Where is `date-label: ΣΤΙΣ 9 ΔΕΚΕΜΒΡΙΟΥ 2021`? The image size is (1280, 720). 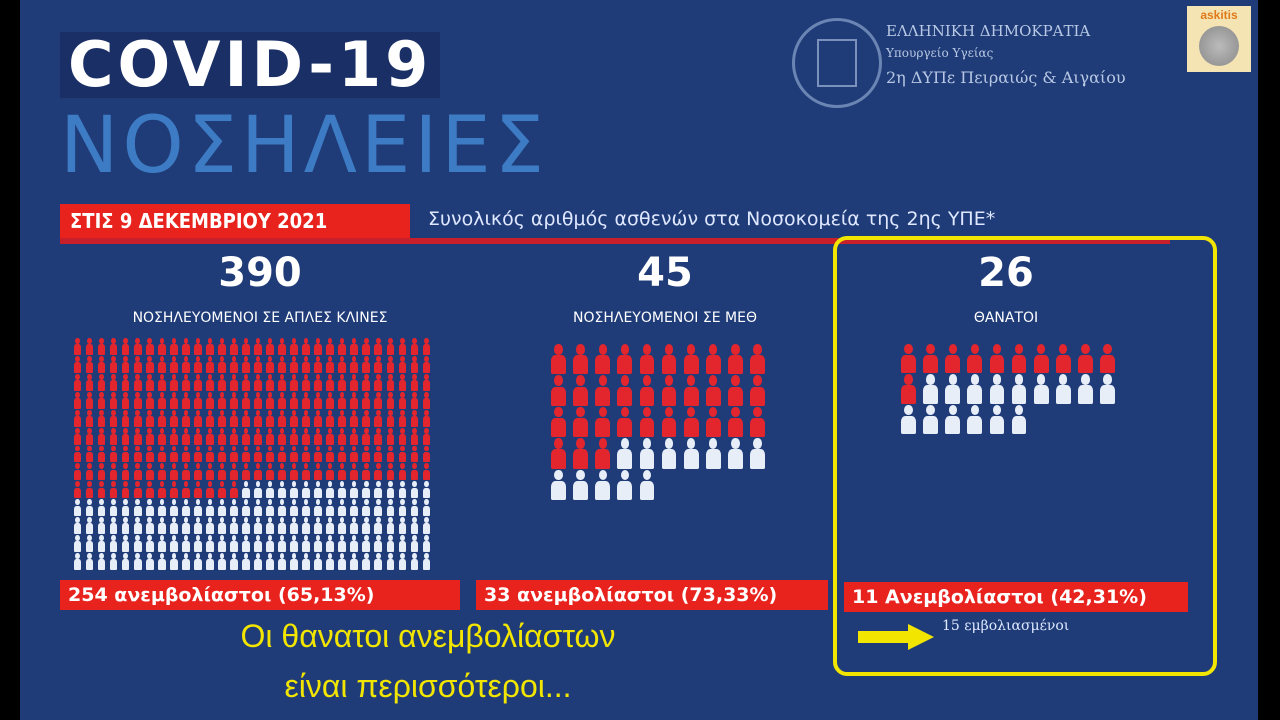
date-label: ΣΤΙΣ 9 ΔΕΚΕΜΒΡΙΟΥ 2021 is located at coordinates (235, 221).